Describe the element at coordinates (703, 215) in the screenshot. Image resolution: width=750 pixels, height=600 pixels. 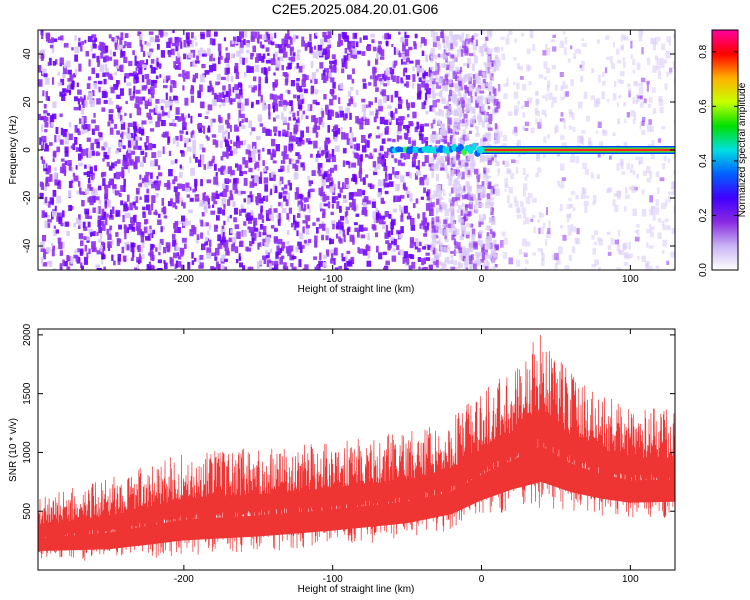
I see `colorbar-tick-label: 0.2` at that location.